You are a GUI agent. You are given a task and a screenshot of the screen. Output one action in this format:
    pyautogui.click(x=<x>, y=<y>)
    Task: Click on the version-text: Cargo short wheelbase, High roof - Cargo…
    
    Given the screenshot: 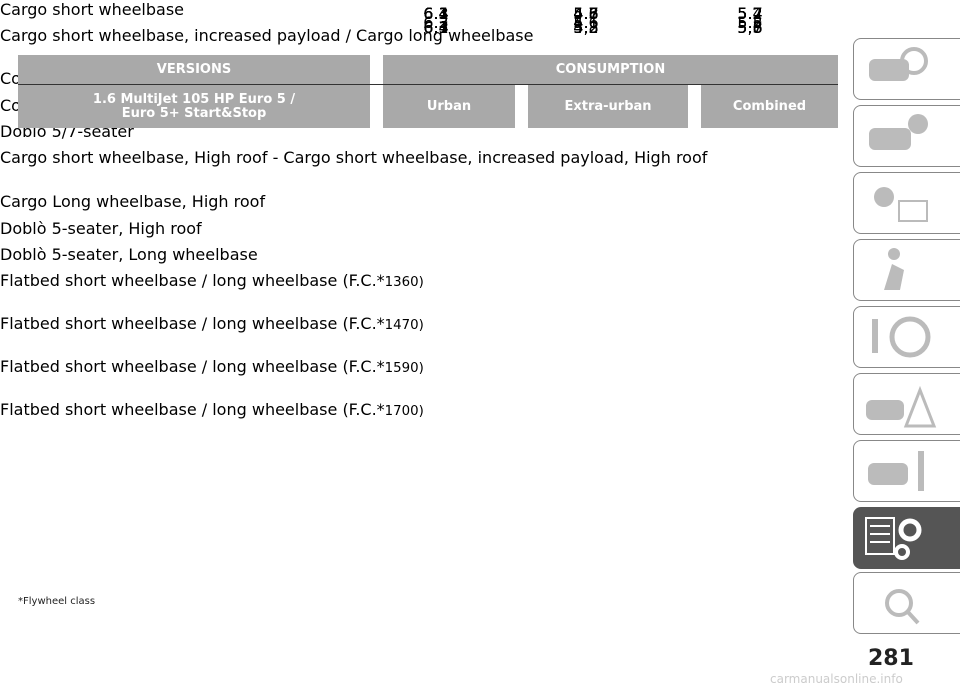 What is the action you would take?
    pyautogui.click(x=354, y=157)
    